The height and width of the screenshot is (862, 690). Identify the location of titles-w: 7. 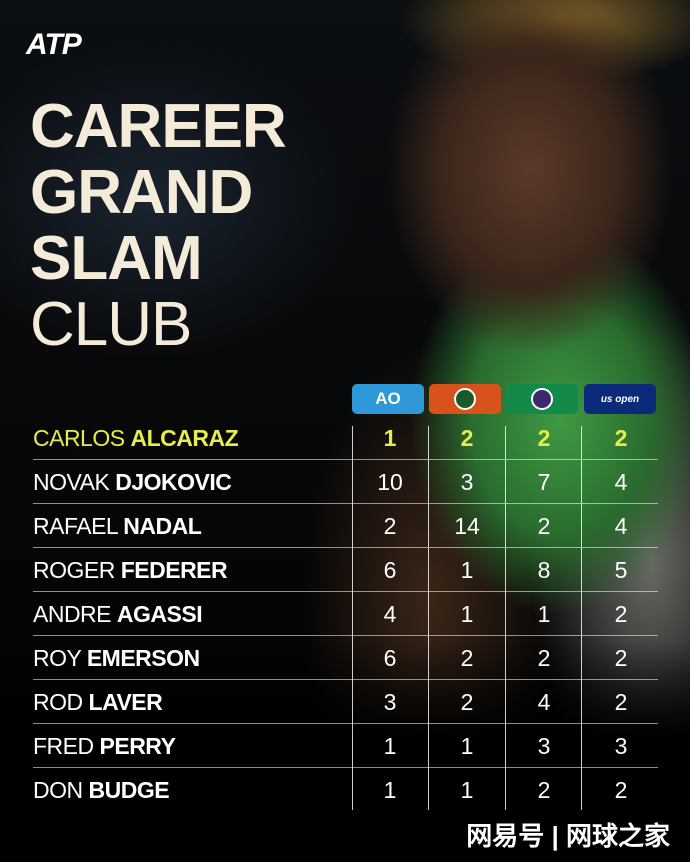
(544, 482).